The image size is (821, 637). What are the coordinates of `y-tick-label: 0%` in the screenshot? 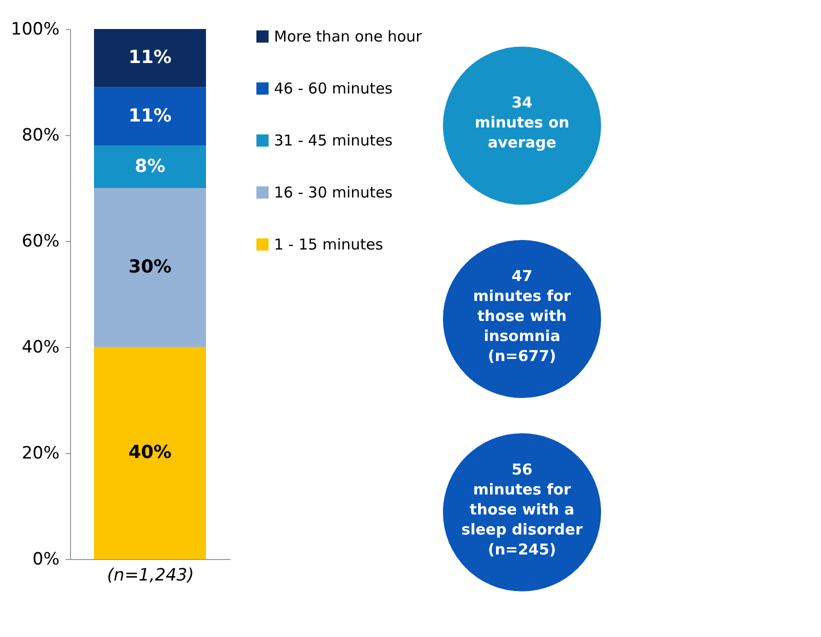 It's located at (46, 560).